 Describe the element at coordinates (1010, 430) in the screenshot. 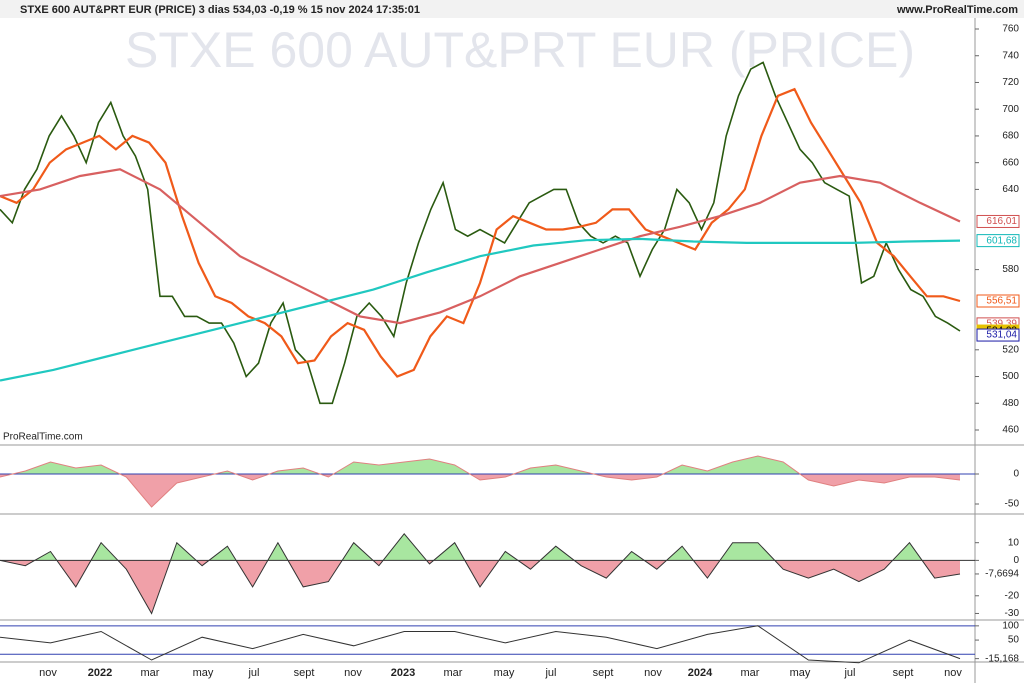

I see `y-tick-label: 460` at that location.